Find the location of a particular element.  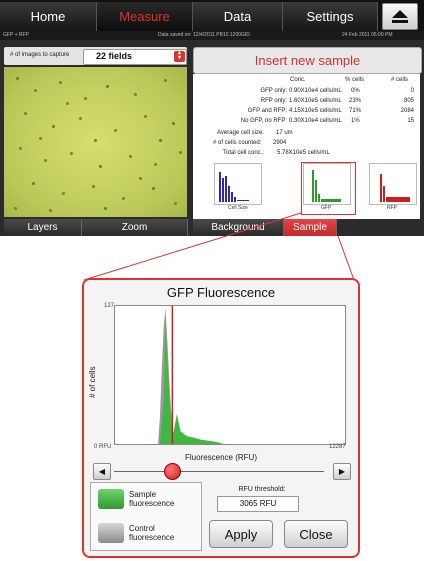

right-arrow-icon: ▶ is located at coordinates (342, 471).